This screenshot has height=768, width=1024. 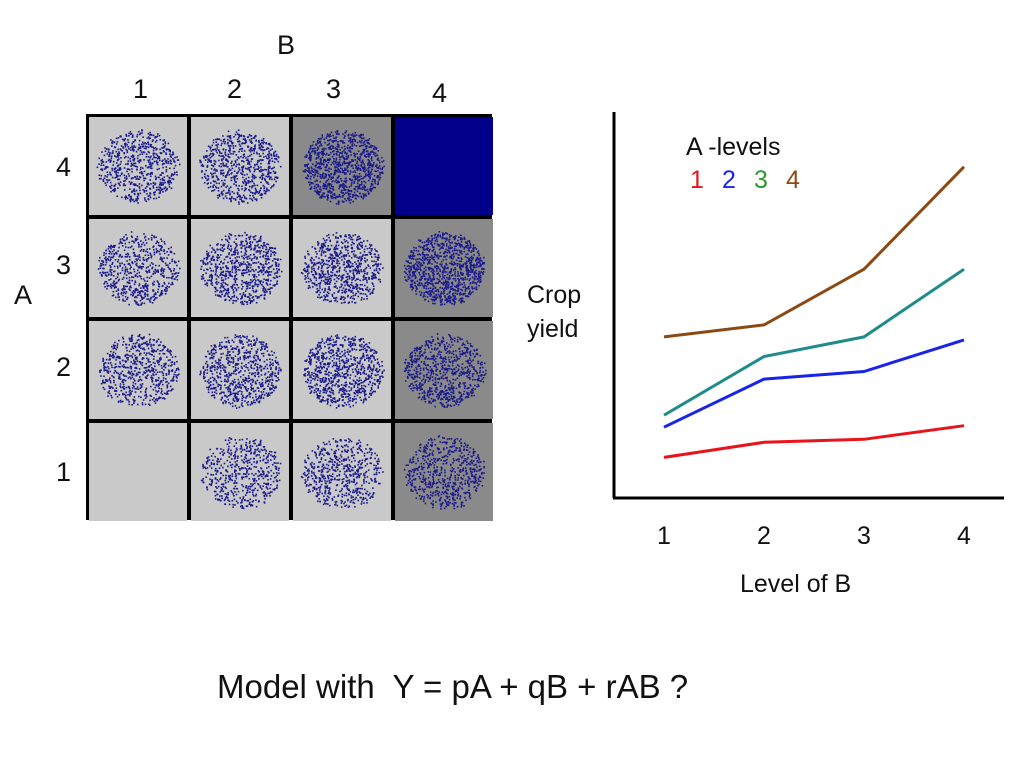 I want to click on y-axis-label-line2: yield, so click(x=553, y=329).